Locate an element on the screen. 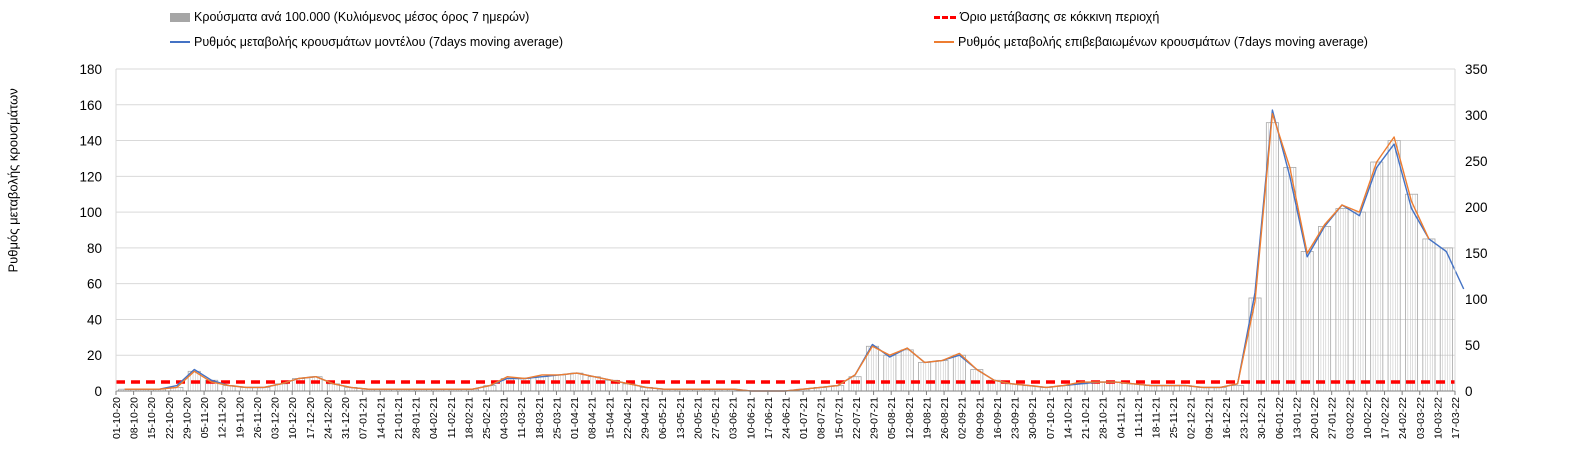  x-tick-label-41: 15-07-21 is located at coordinates (839, 418).